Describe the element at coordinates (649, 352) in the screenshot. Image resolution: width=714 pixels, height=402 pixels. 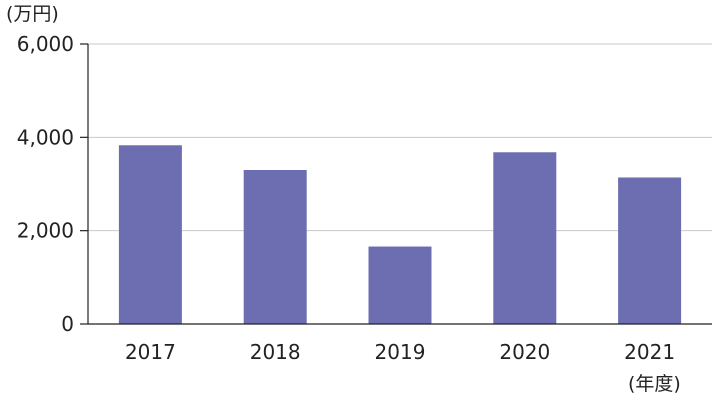
I see `x-tick-label: 2021` at that location.